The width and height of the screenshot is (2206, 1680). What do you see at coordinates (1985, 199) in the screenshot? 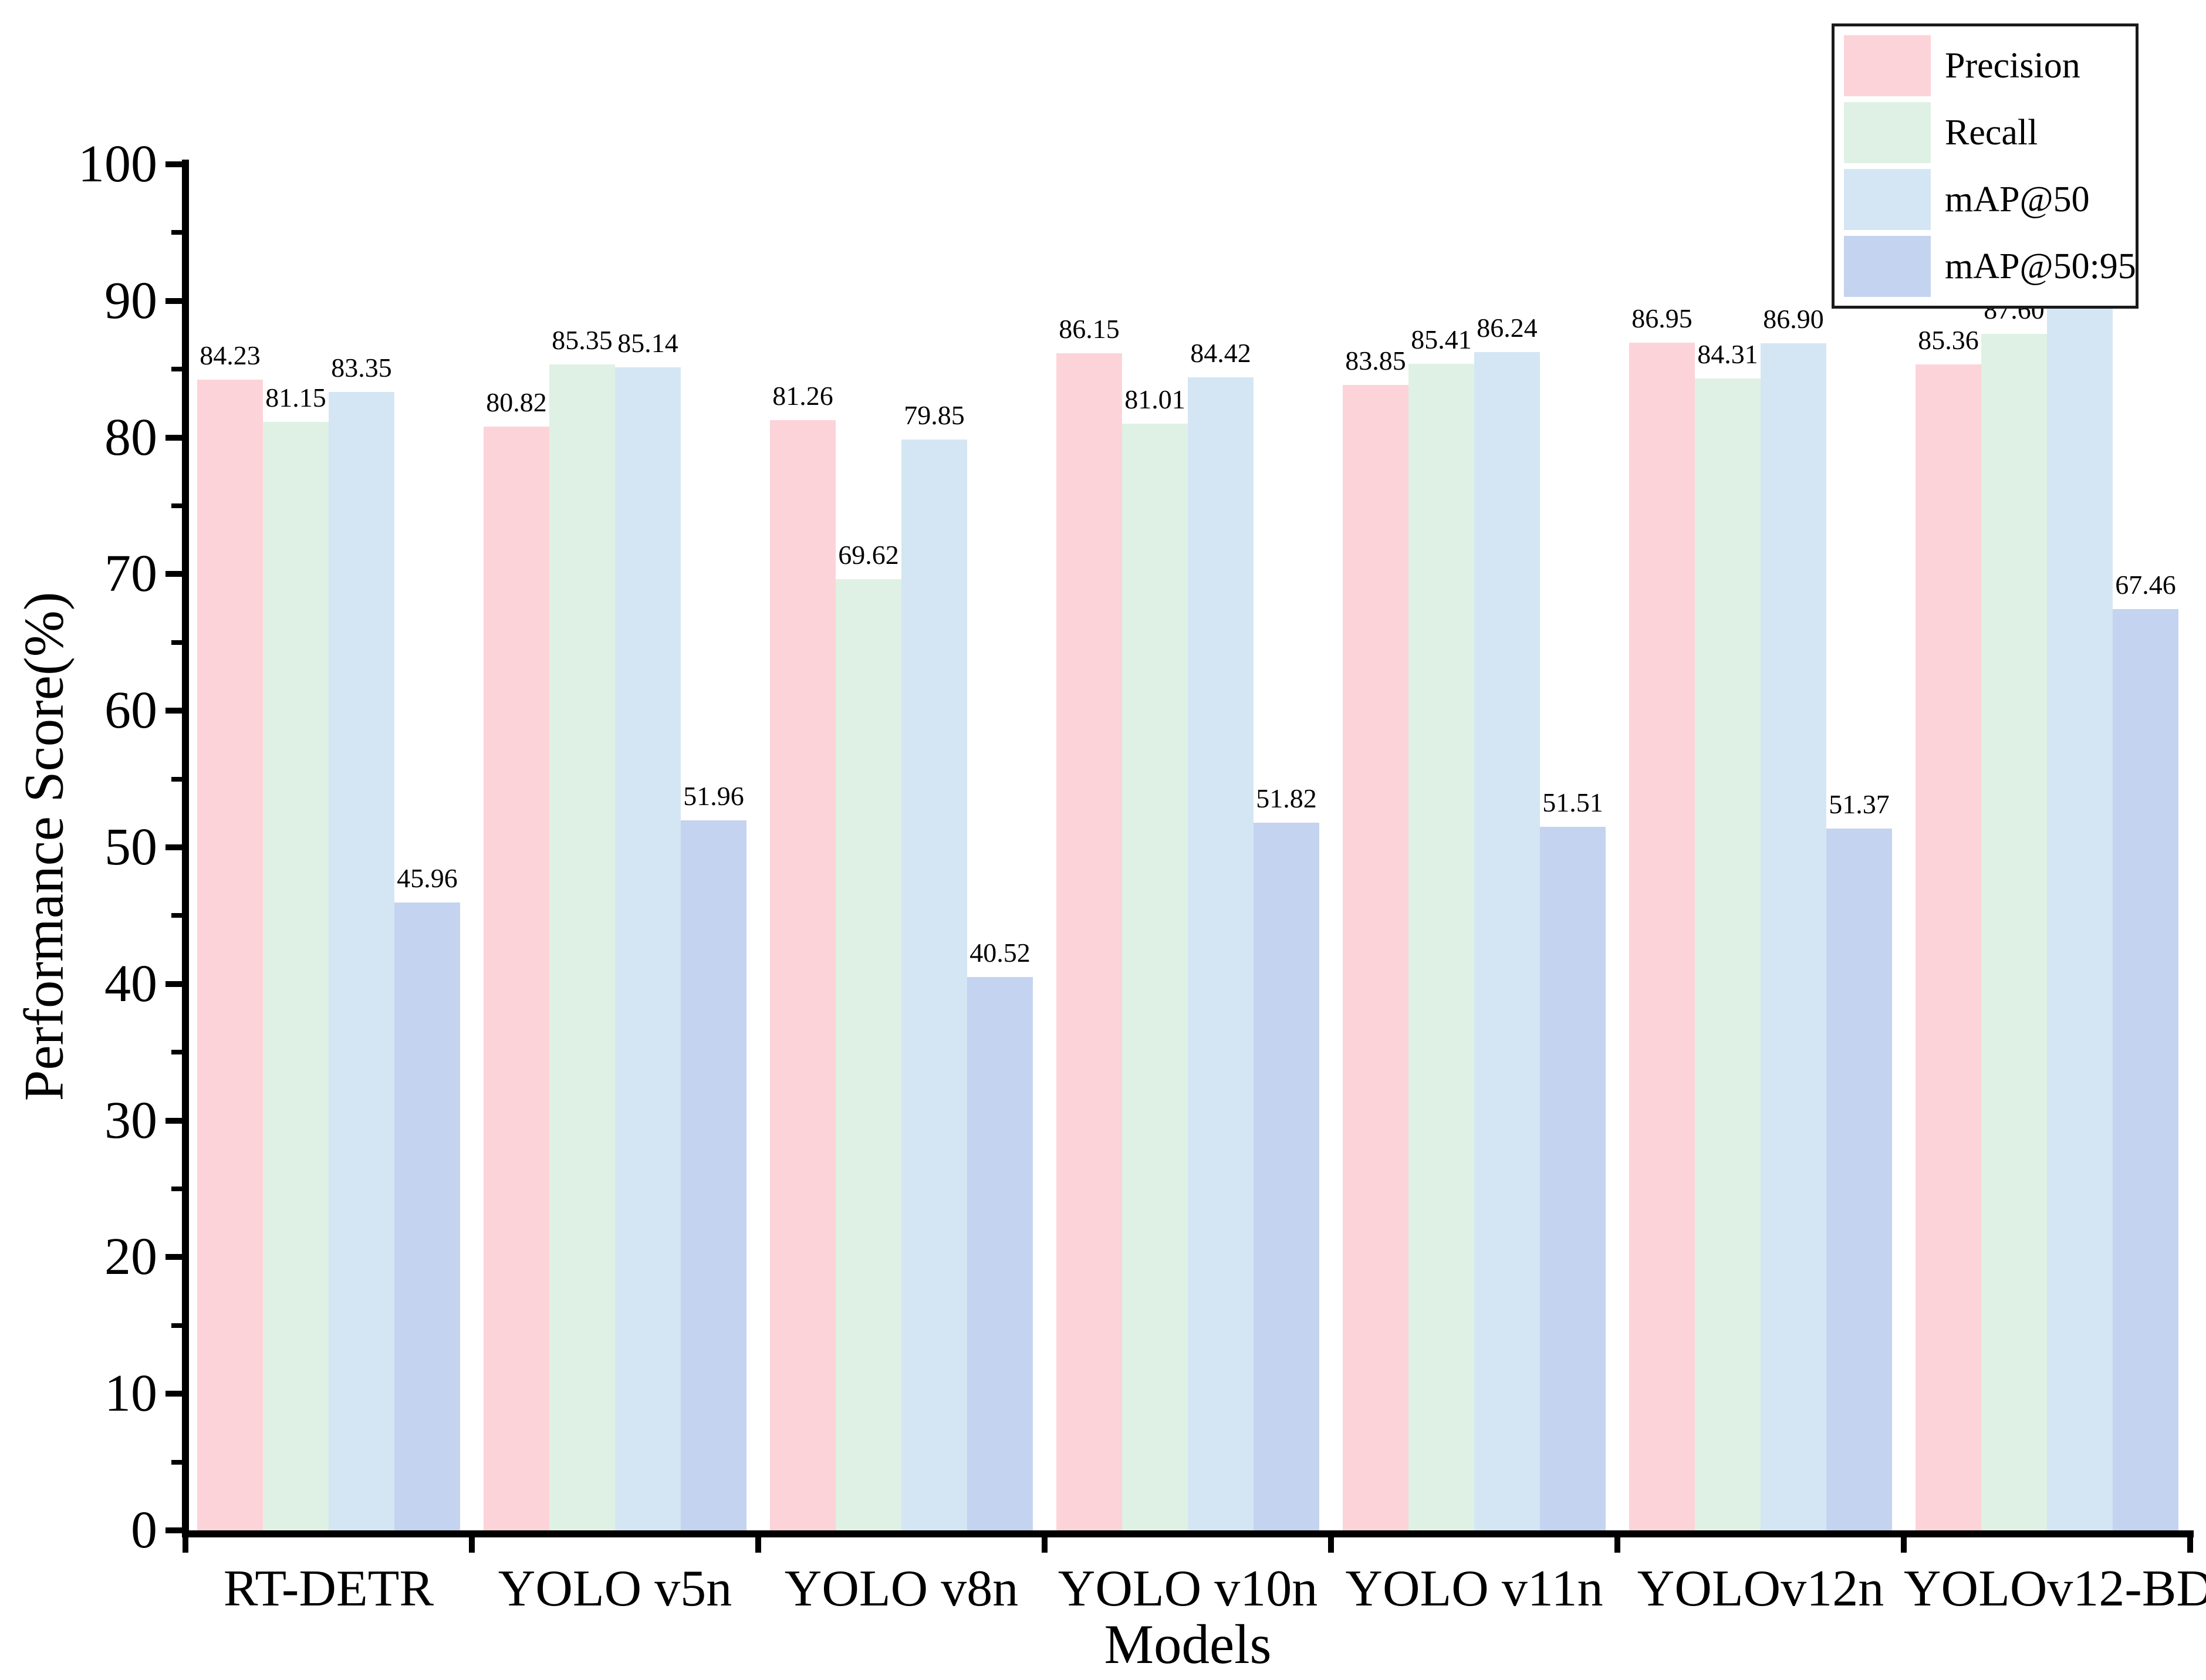
I see `legend-item: mAP@50` at bounding box center [1985, 199].